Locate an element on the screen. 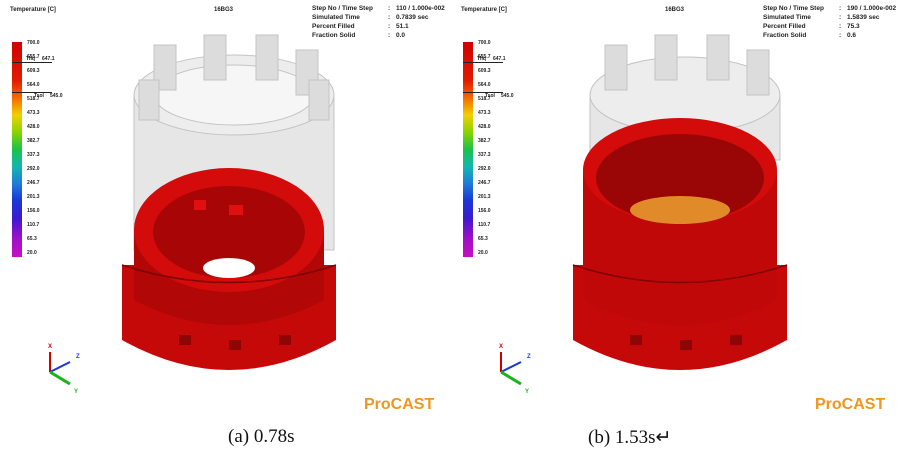  info-value: 1.5839 sec is located at coordinates (863, 17).